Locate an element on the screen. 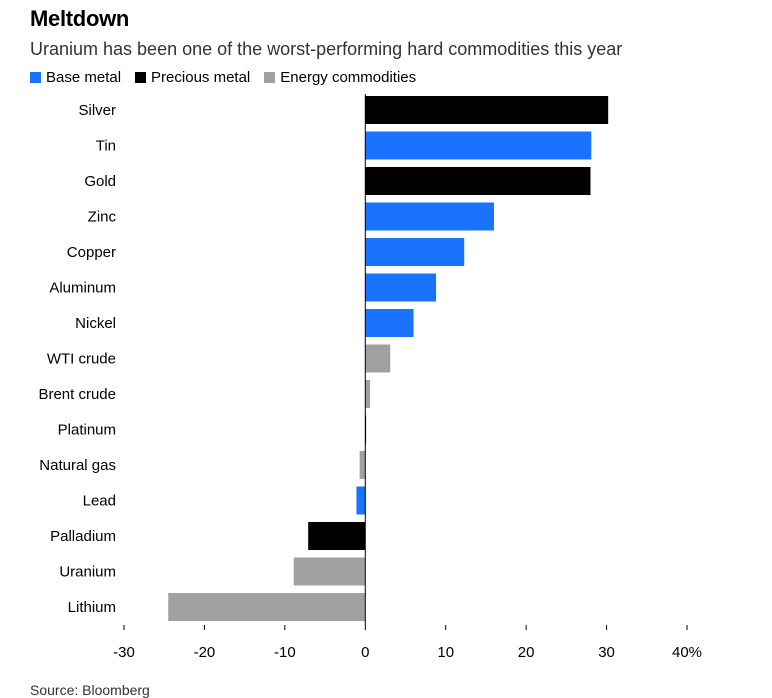  category-label-lithium: Lithium is located at coordinates (92, 607).